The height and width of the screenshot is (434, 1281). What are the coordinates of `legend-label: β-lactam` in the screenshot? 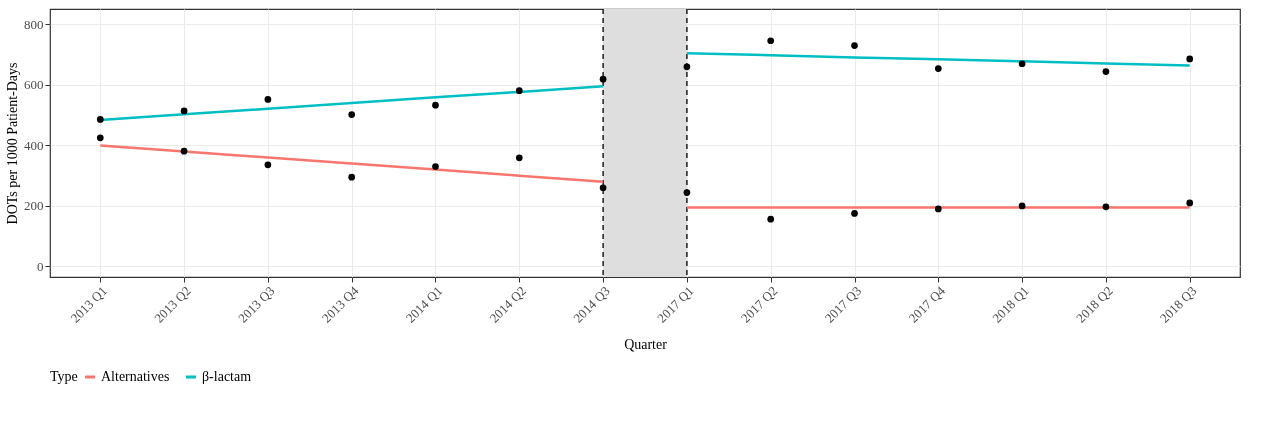 It's located at (227, 376).